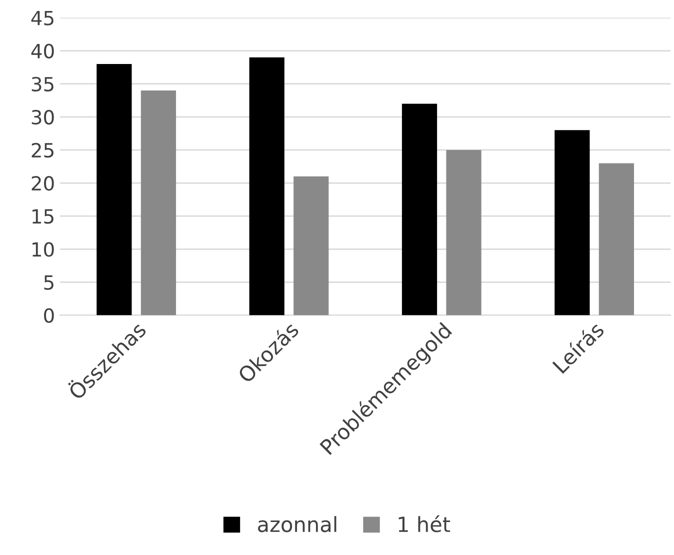 The height and width of the screenshot is (555, 674). I want to click on y-tick-label: 40, so click(42, 51).